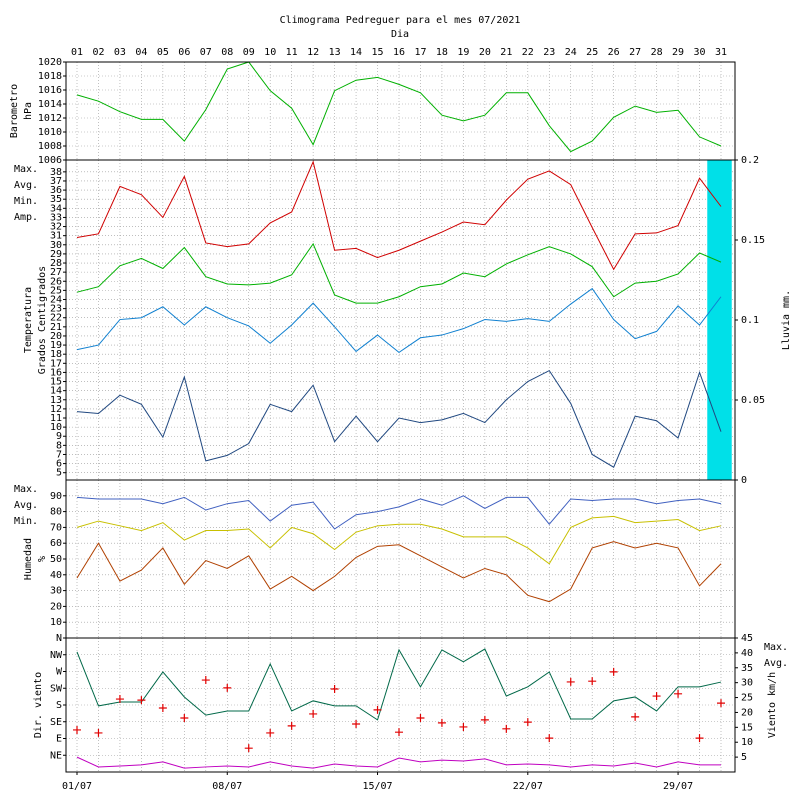 The width and height of the screenshot is (800, 800). What do you see at coordinates (747, 668) in the screenshot?
I see `y2-tick-label: 35` at bounding box center [747, 668].